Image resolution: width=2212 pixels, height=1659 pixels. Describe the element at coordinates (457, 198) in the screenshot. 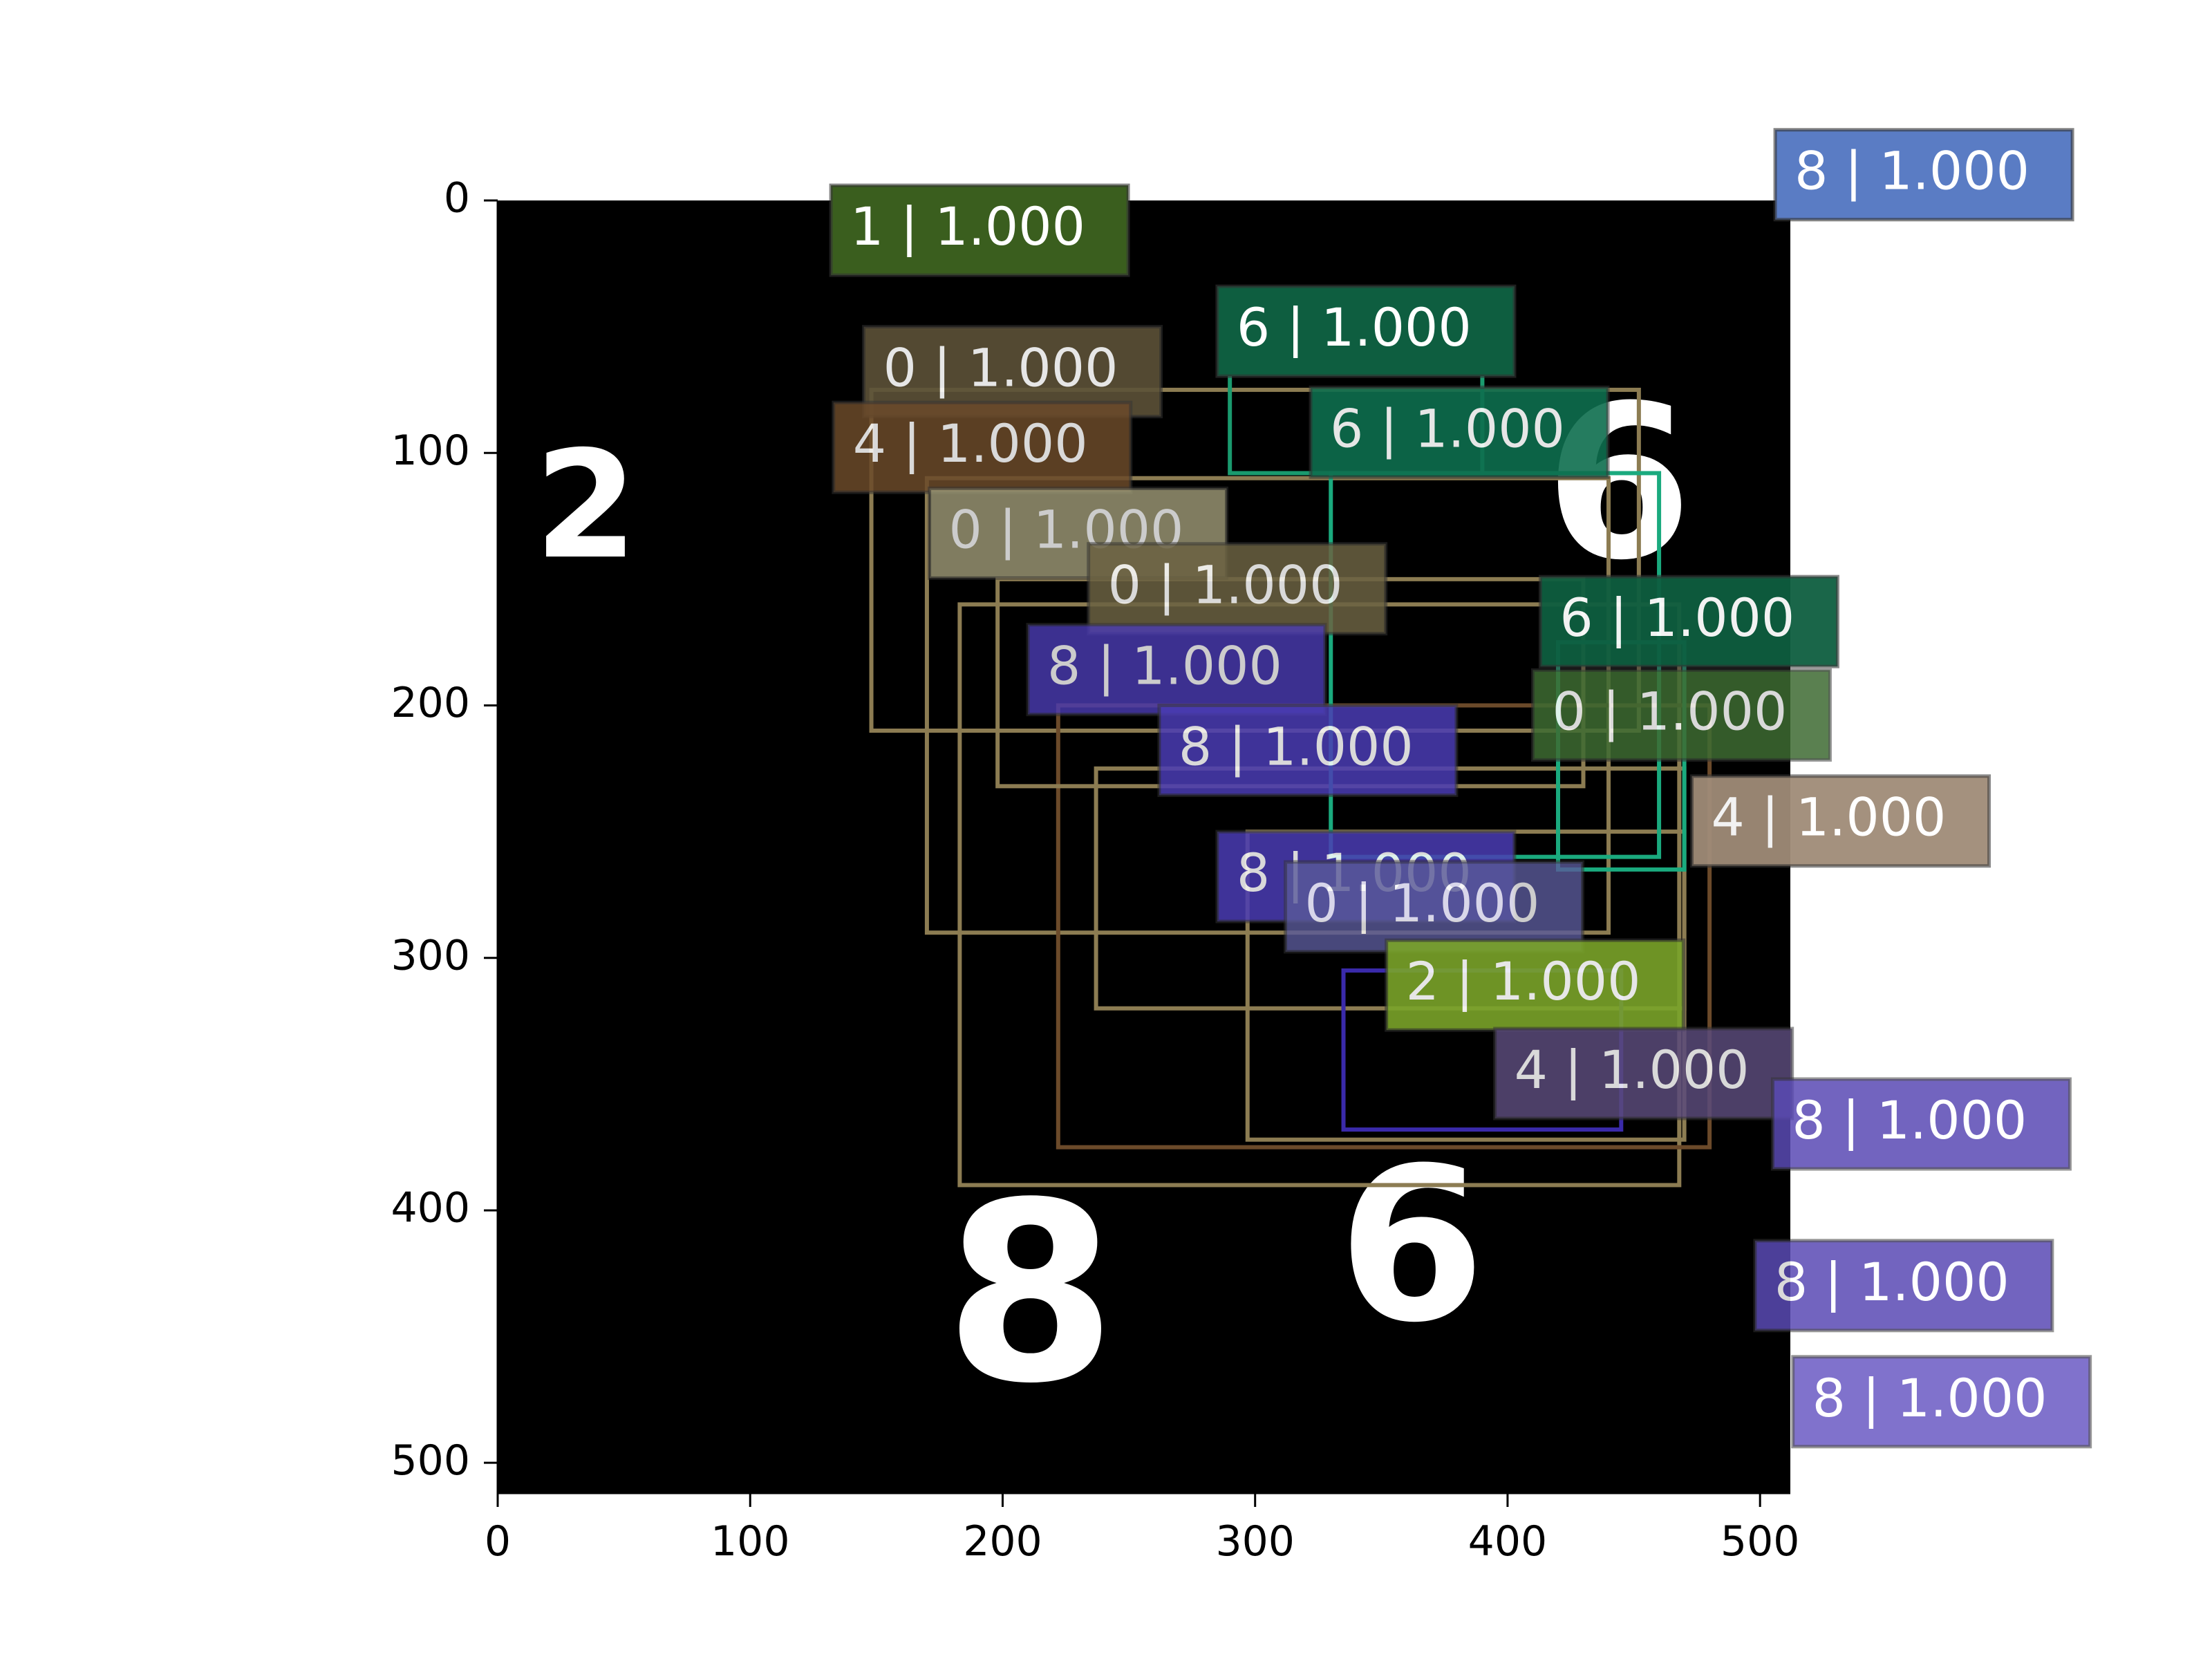

I see `y-tick-label: 0` at that location.